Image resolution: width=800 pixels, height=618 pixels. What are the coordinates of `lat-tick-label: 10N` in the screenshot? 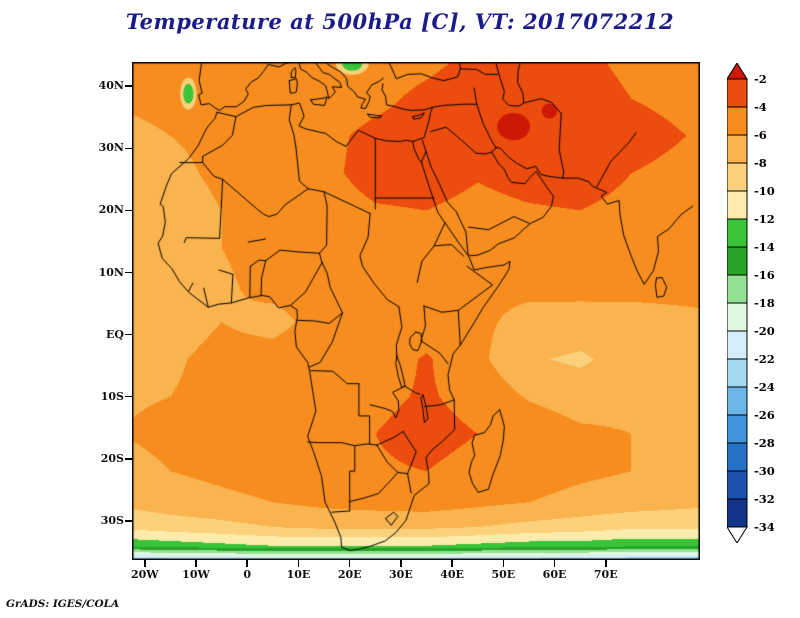 It's located at (111, 272).